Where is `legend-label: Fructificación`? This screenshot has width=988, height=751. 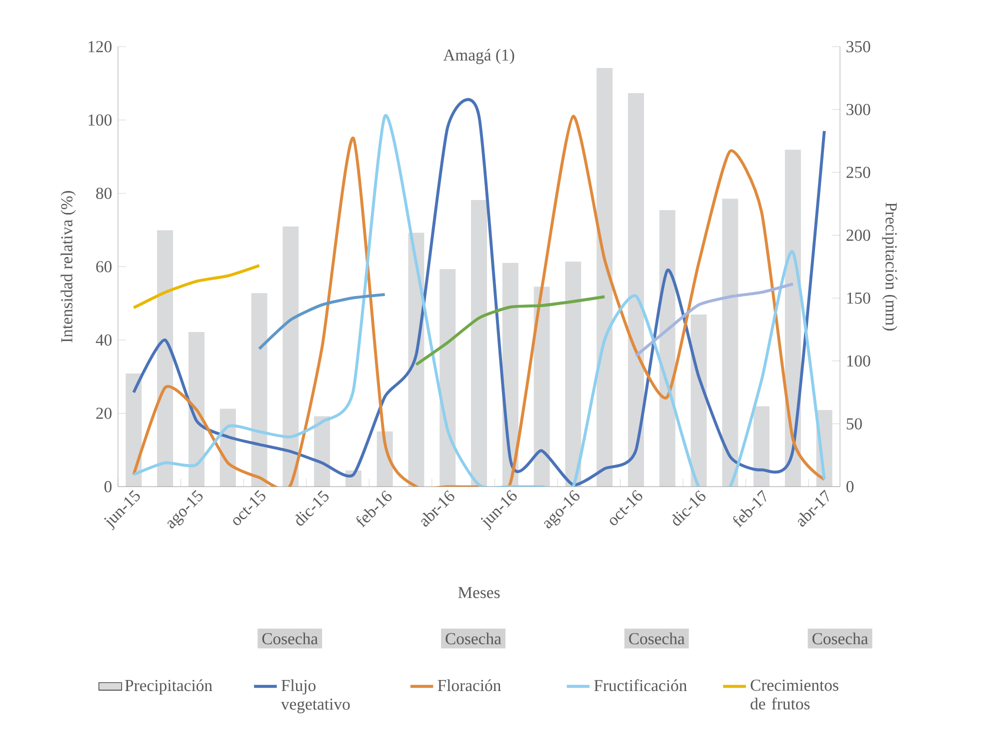
legend-label: Fructificación is located at coordinates (640, 685).